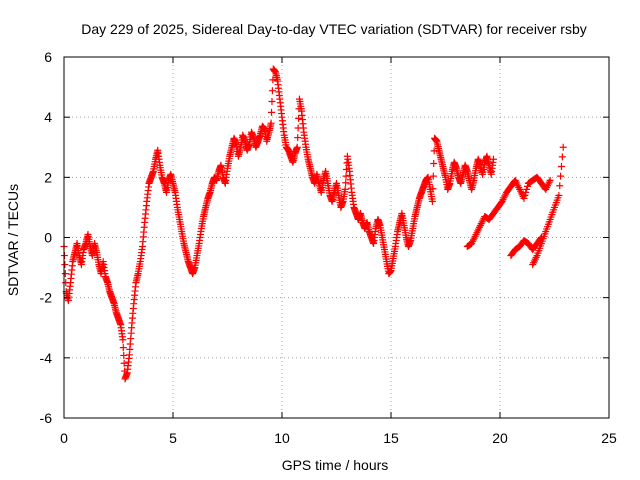 The image size is (640, 480). Describe the element at coordinates (335, 465) in the screenshot. I see `x-axis-label: GPS time / hours` at that location.